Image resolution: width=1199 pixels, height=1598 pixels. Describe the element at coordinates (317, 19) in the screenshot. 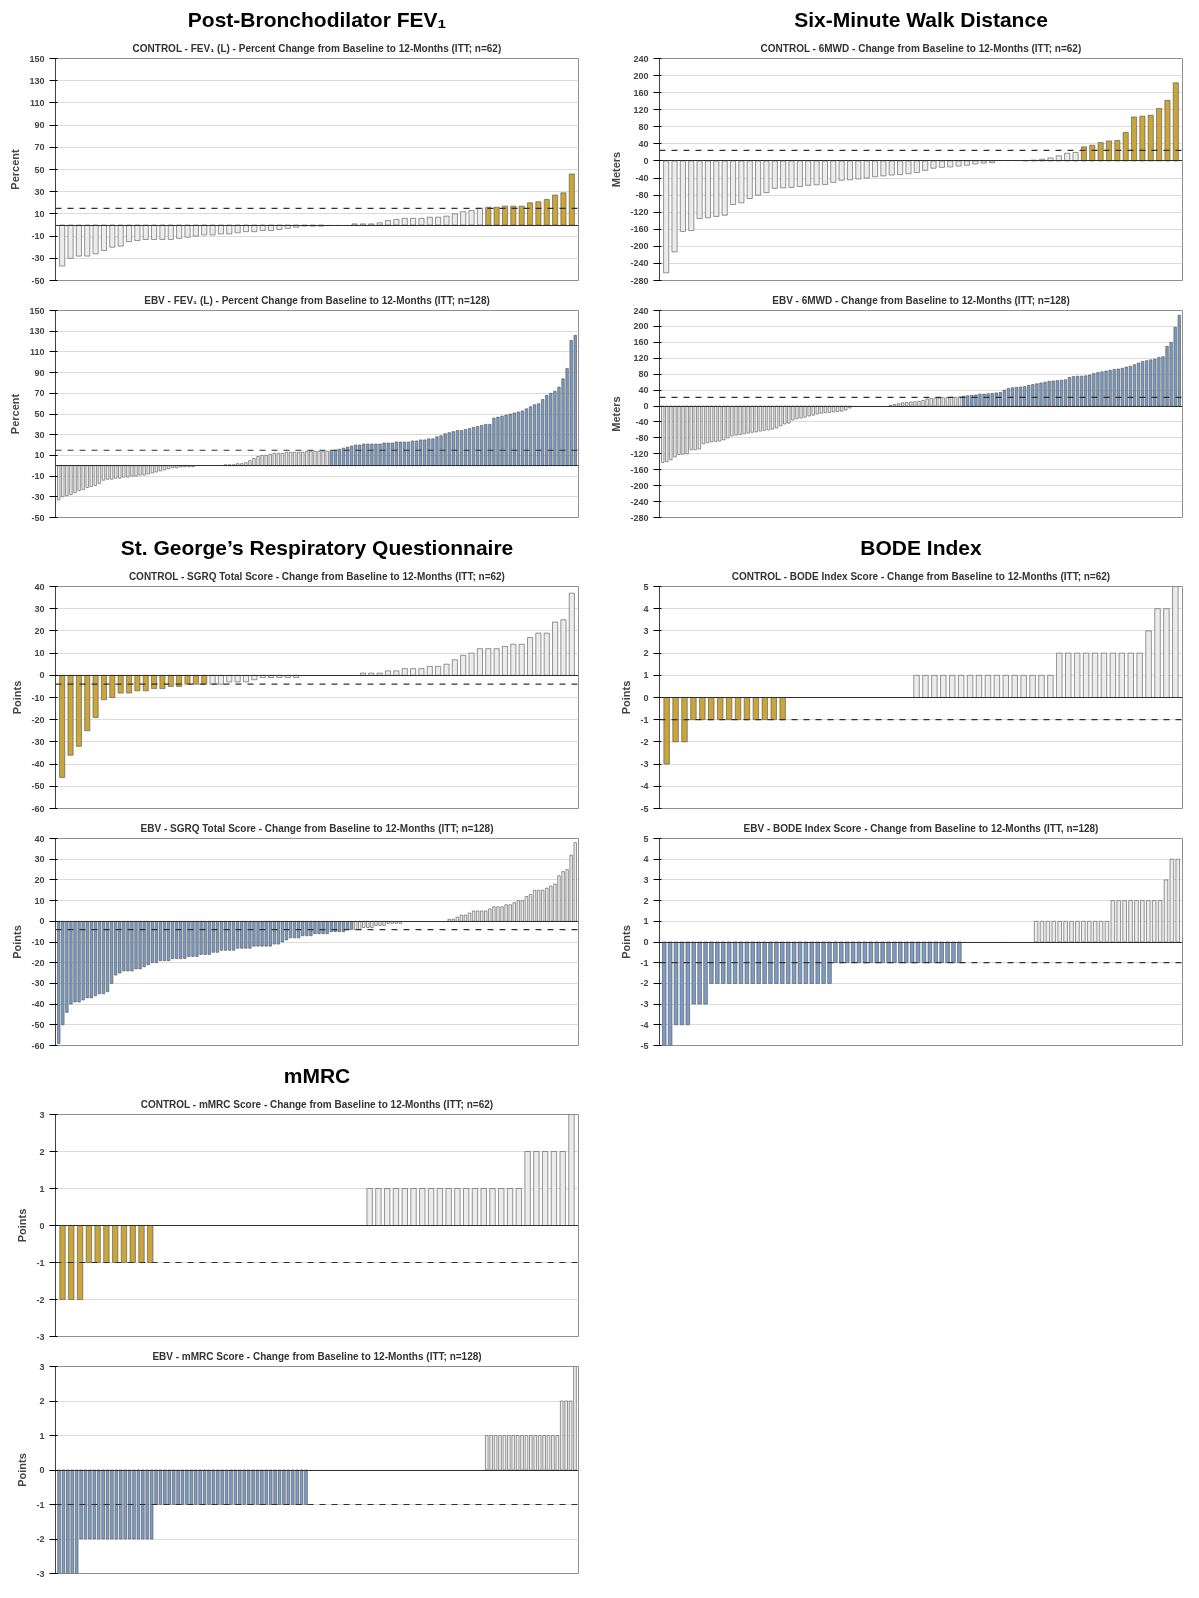

I see `chart-title: Post-Bronchodilator FEV₁` at that location.